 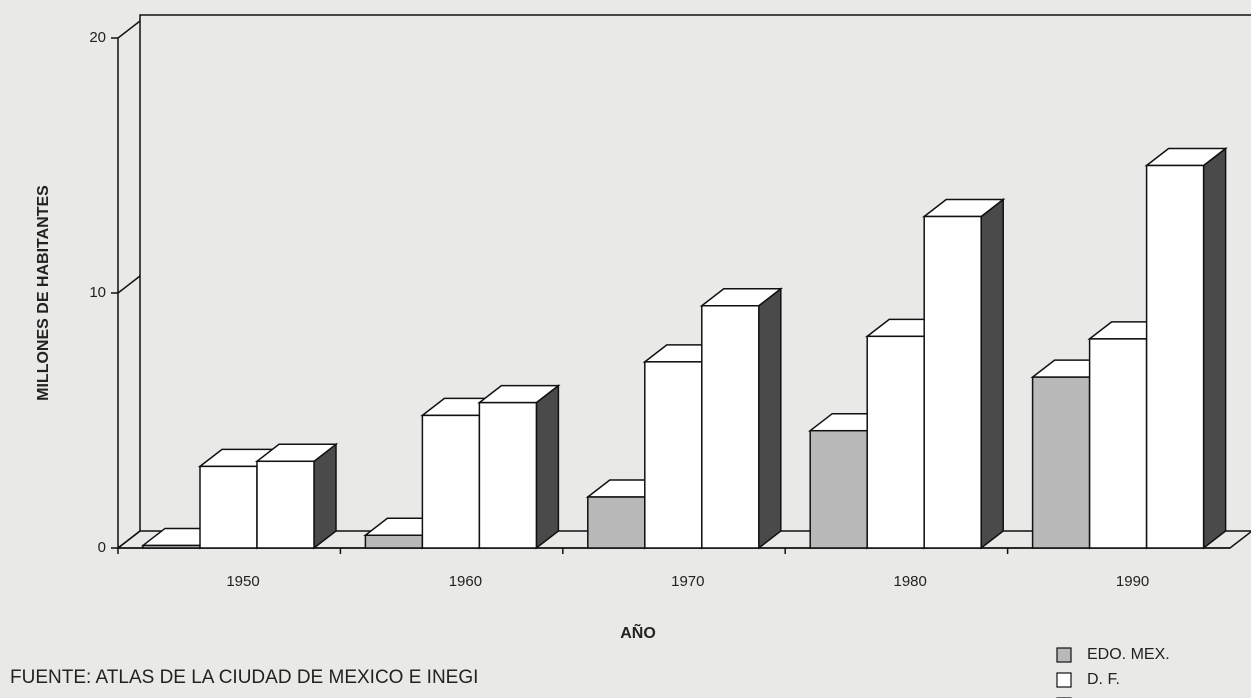 I want to click on y-tick-label: 20, so click(x=97, y=37).